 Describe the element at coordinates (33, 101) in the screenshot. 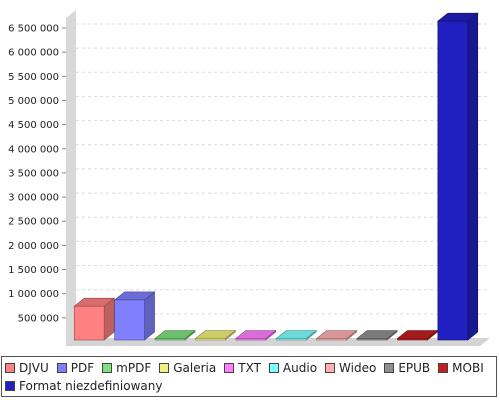

I see `y-tick-label: 5 000 000` at that location.